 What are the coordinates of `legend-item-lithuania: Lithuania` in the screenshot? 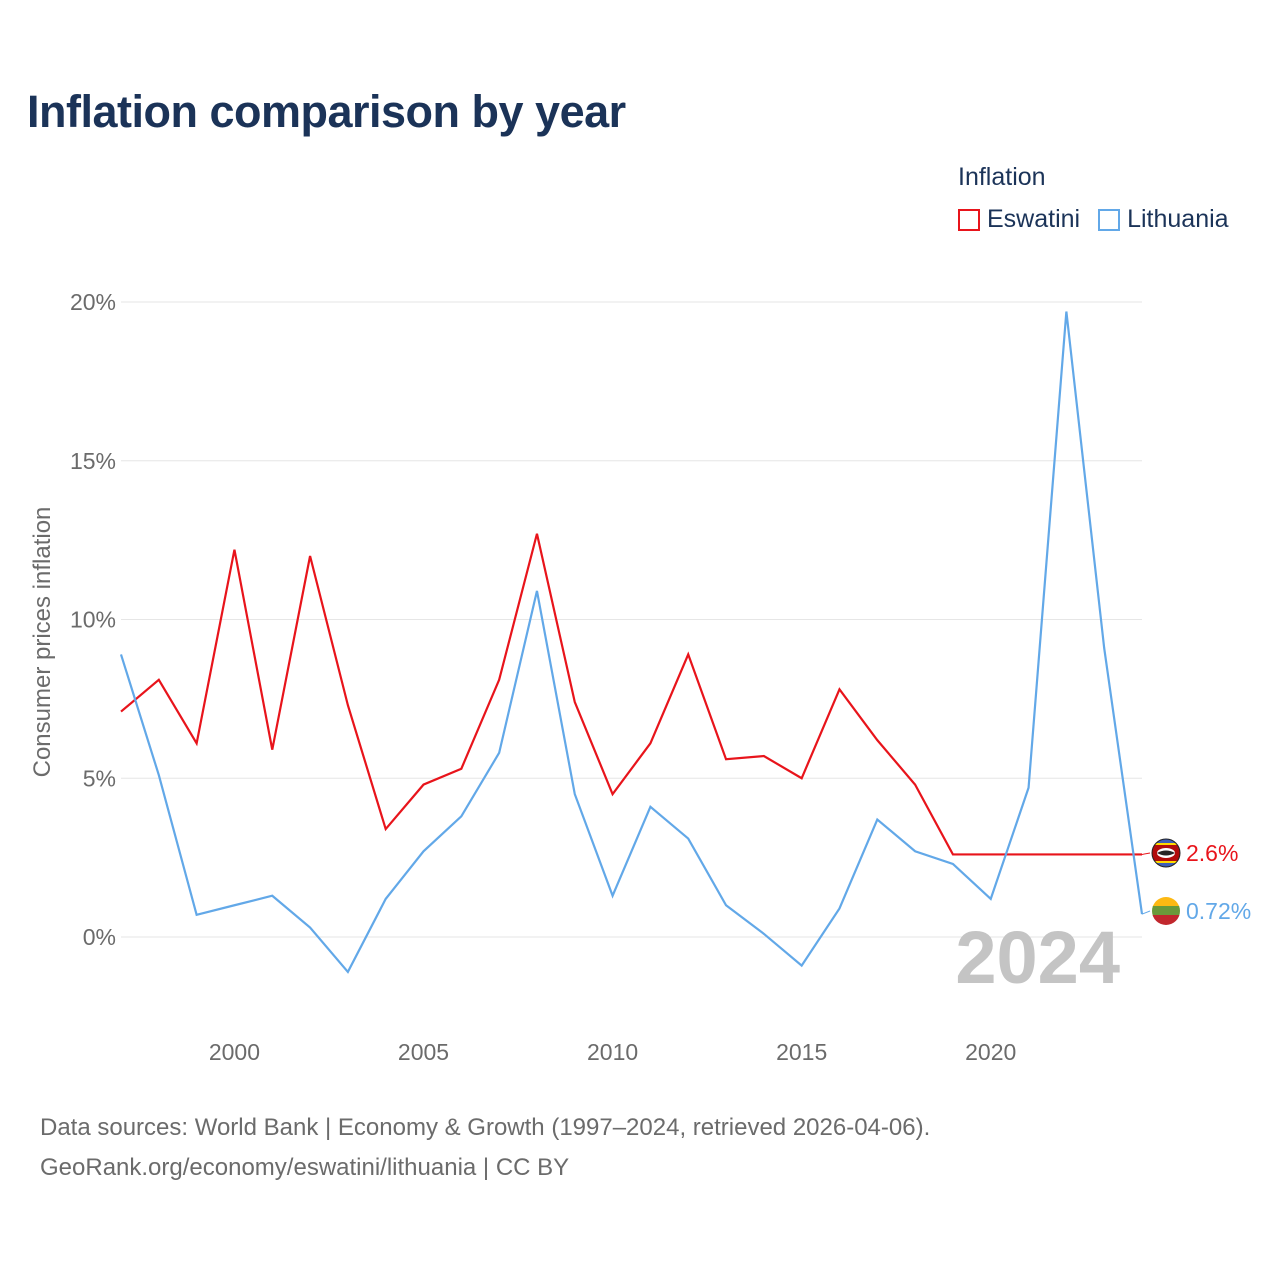 It's located at (1163, 219).